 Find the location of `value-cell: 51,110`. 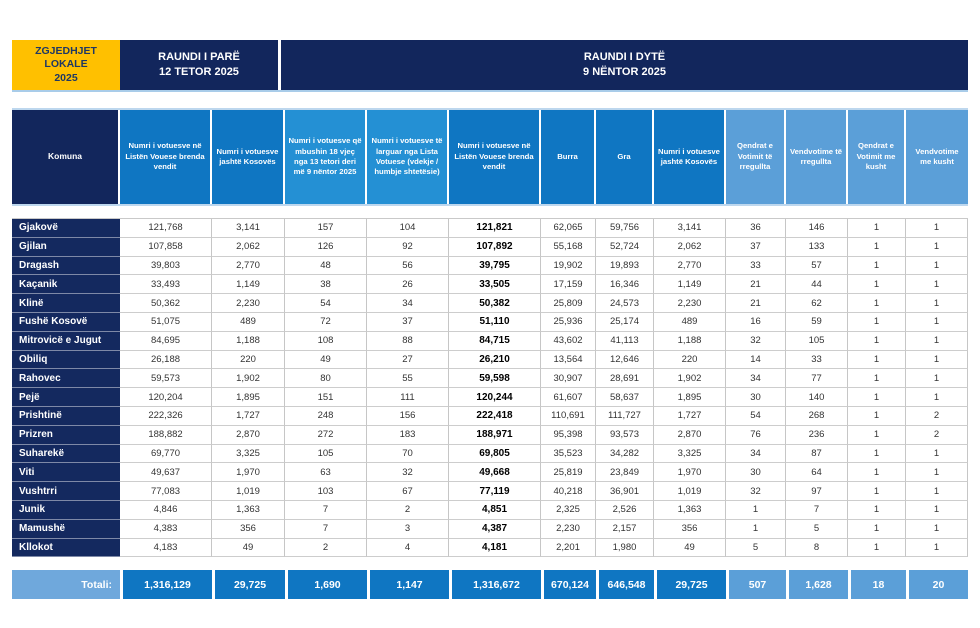

value-cell: 51,110 is located at coordinates (495, 322).